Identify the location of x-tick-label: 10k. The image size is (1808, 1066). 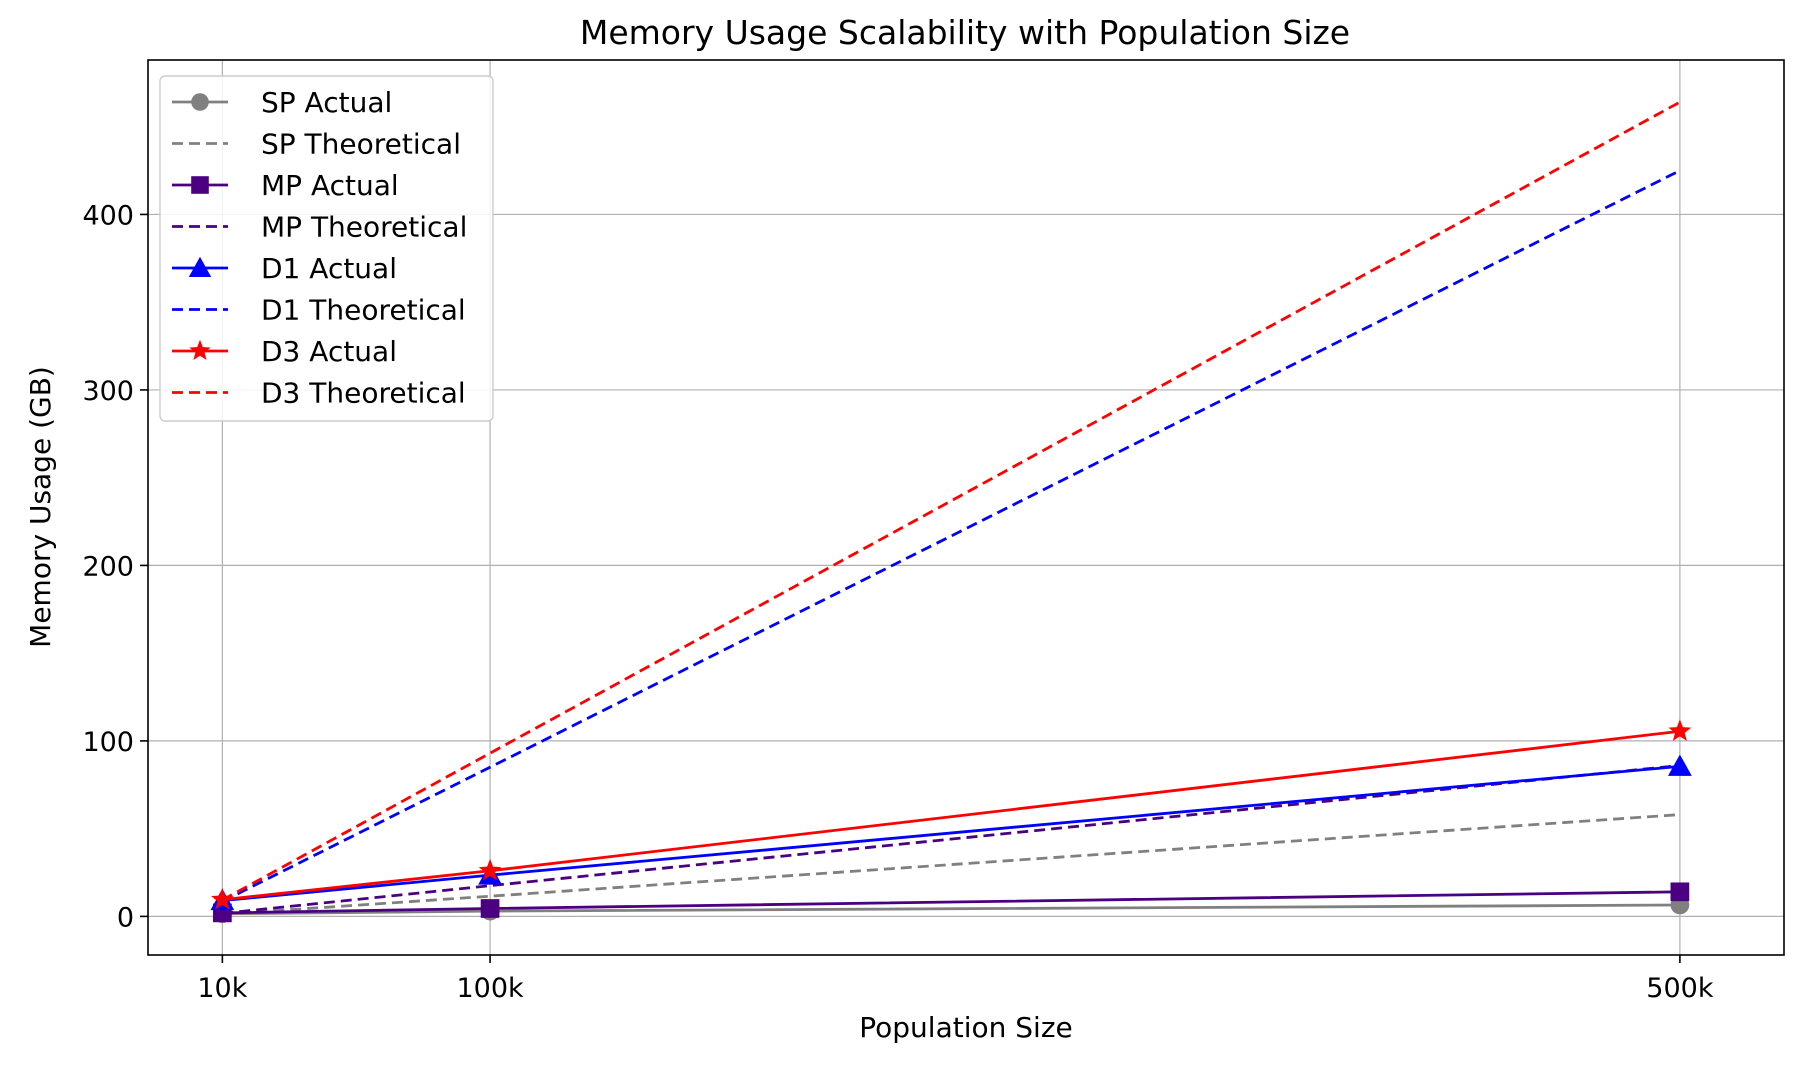
(222, 988).